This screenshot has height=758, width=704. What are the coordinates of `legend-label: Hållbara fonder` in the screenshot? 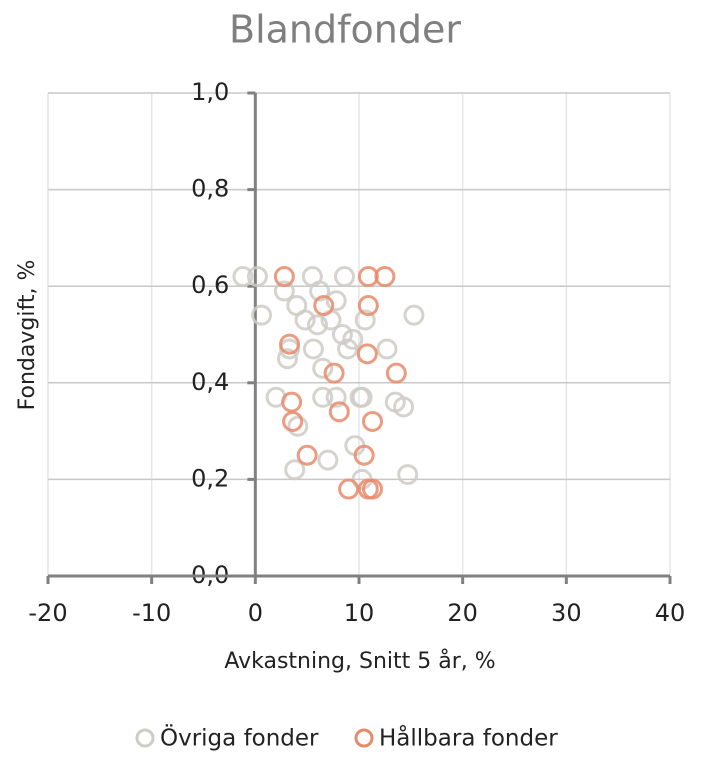 It's located at (468, 738).